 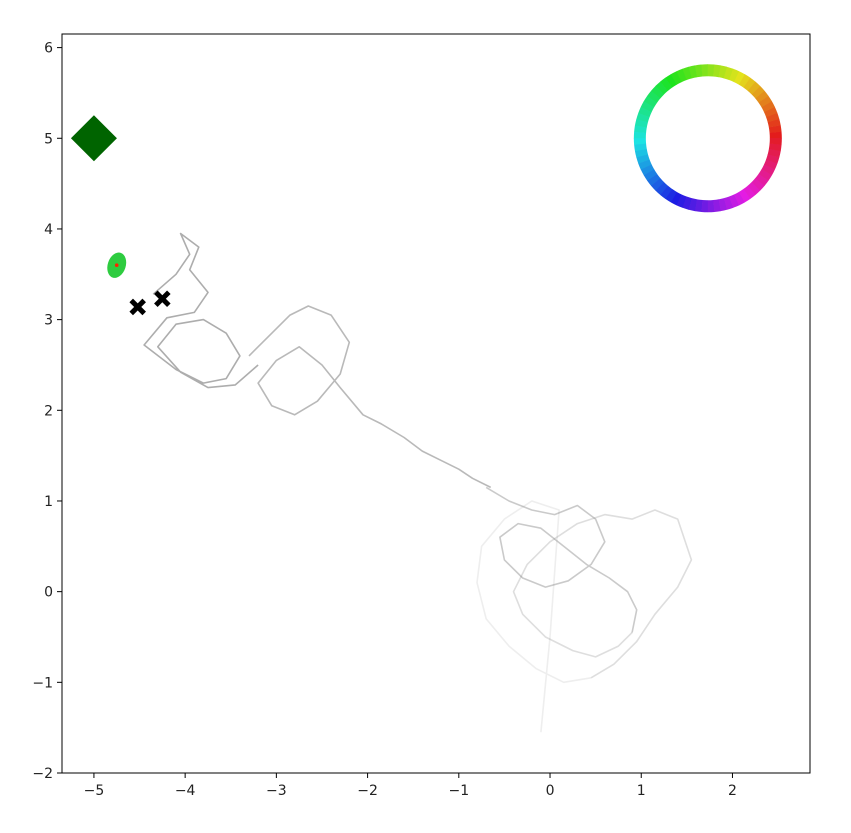 I want to click on x-tick-label: −5, so click(x=94, y=791).